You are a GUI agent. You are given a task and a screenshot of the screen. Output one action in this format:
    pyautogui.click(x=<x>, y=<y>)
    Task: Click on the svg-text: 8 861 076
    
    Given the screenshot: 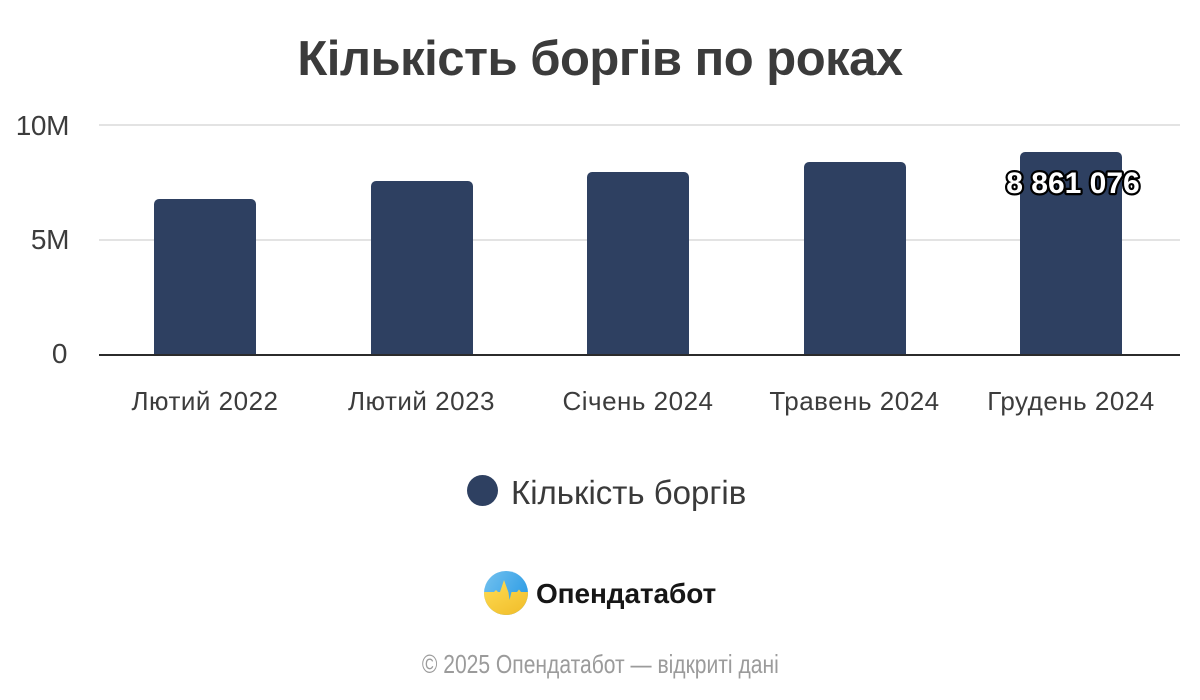 What is the action you would take?
    pyautogui.click(x=1072, y=183)
    